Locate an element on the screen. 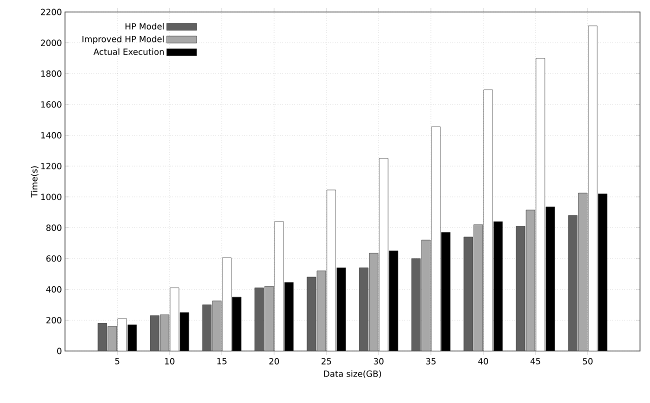 The image size is (650, 403). y-tick-label: 2000 is located at coordinates (51, 43).